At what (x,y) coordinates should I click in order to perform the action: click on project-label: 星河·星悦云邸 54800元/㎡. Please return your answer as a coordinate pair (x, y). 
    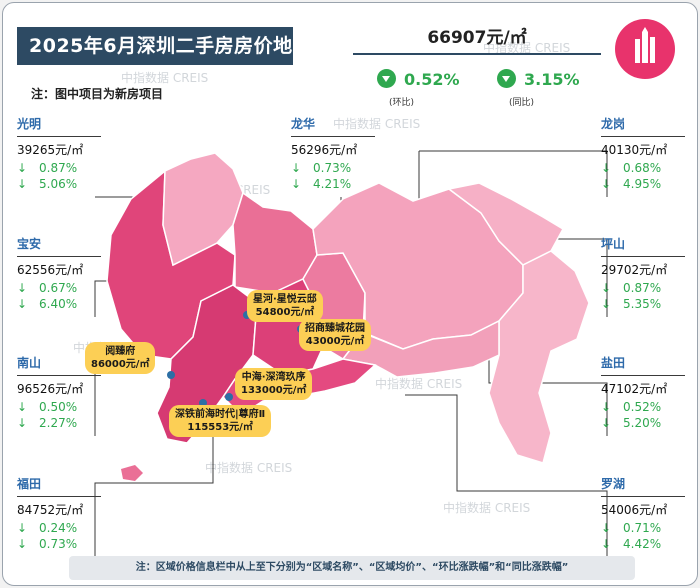
    Looking at the image, I should click on (285, 306).